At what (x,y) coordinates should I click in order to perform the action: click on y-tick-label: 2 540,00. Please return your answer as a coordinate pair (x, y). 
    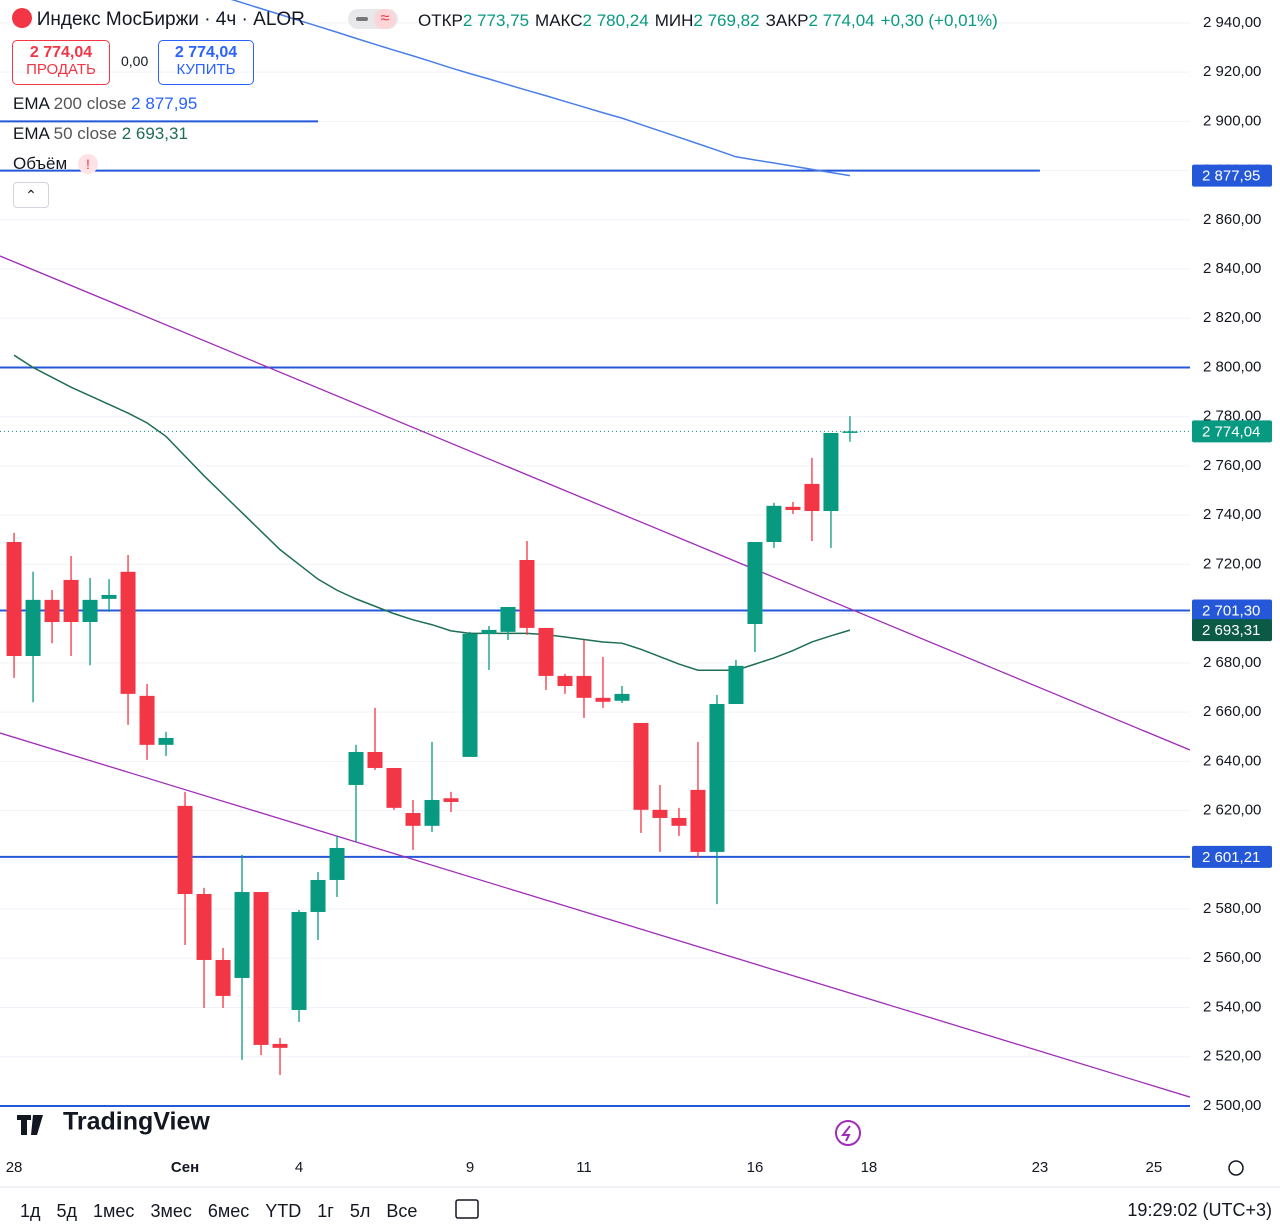
    Looking at the image, I should click on (1232, 1006).